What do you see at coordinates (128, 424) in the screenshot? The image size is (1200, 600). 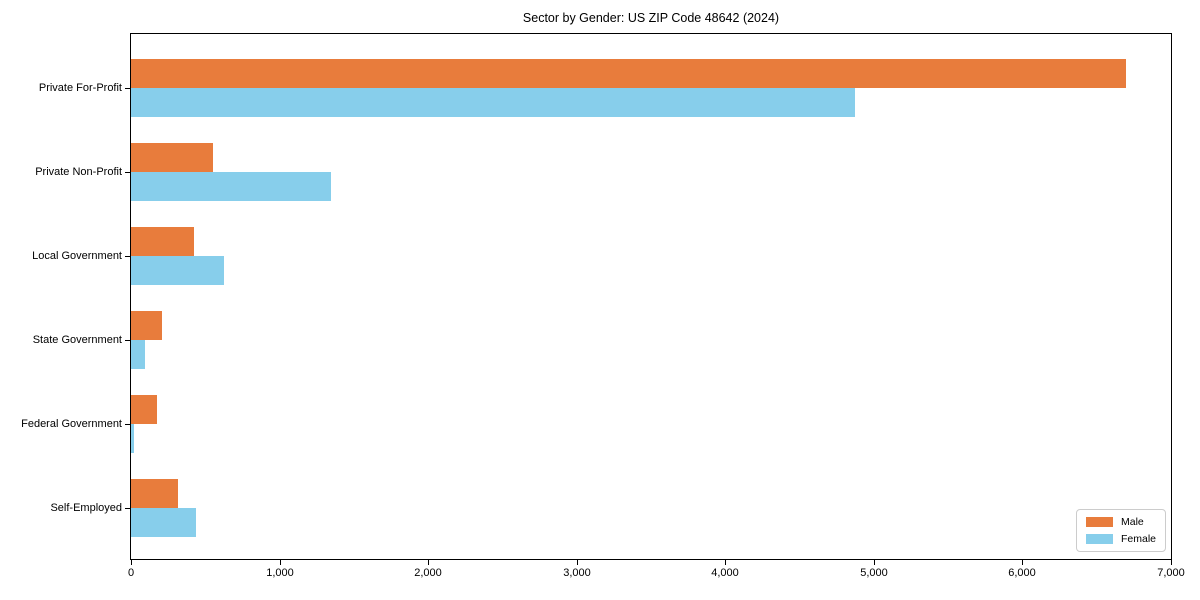 I see `y-tick-federal-government` at bounding box center [128, 424].